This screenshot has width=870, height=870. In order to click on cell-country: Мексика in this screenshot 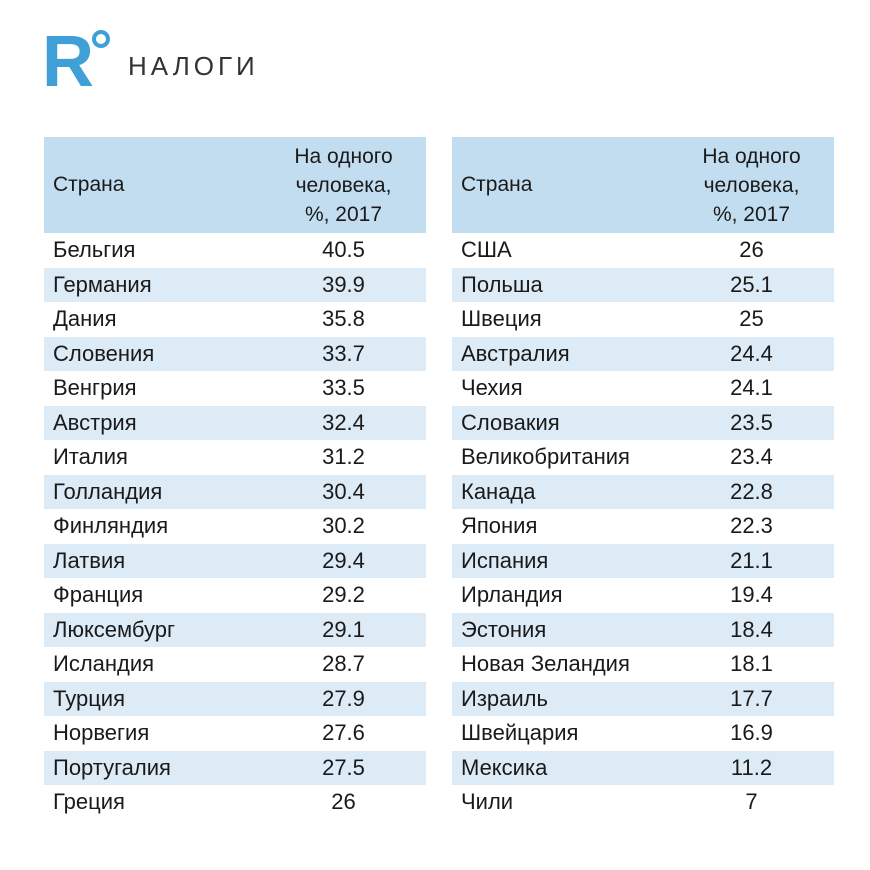, I will do `click(504, 767)`.